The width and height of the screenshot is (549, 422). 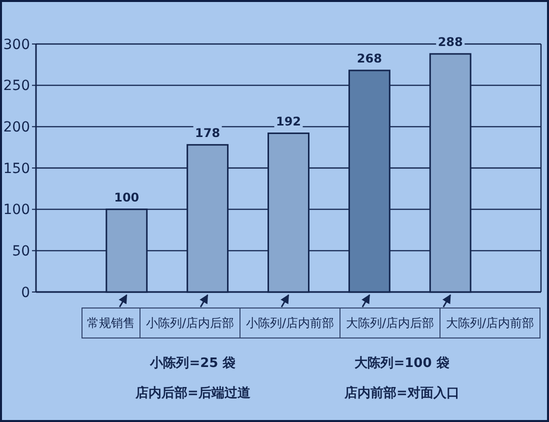 I want to click on data-label: 288, so click(x=450, y=41).